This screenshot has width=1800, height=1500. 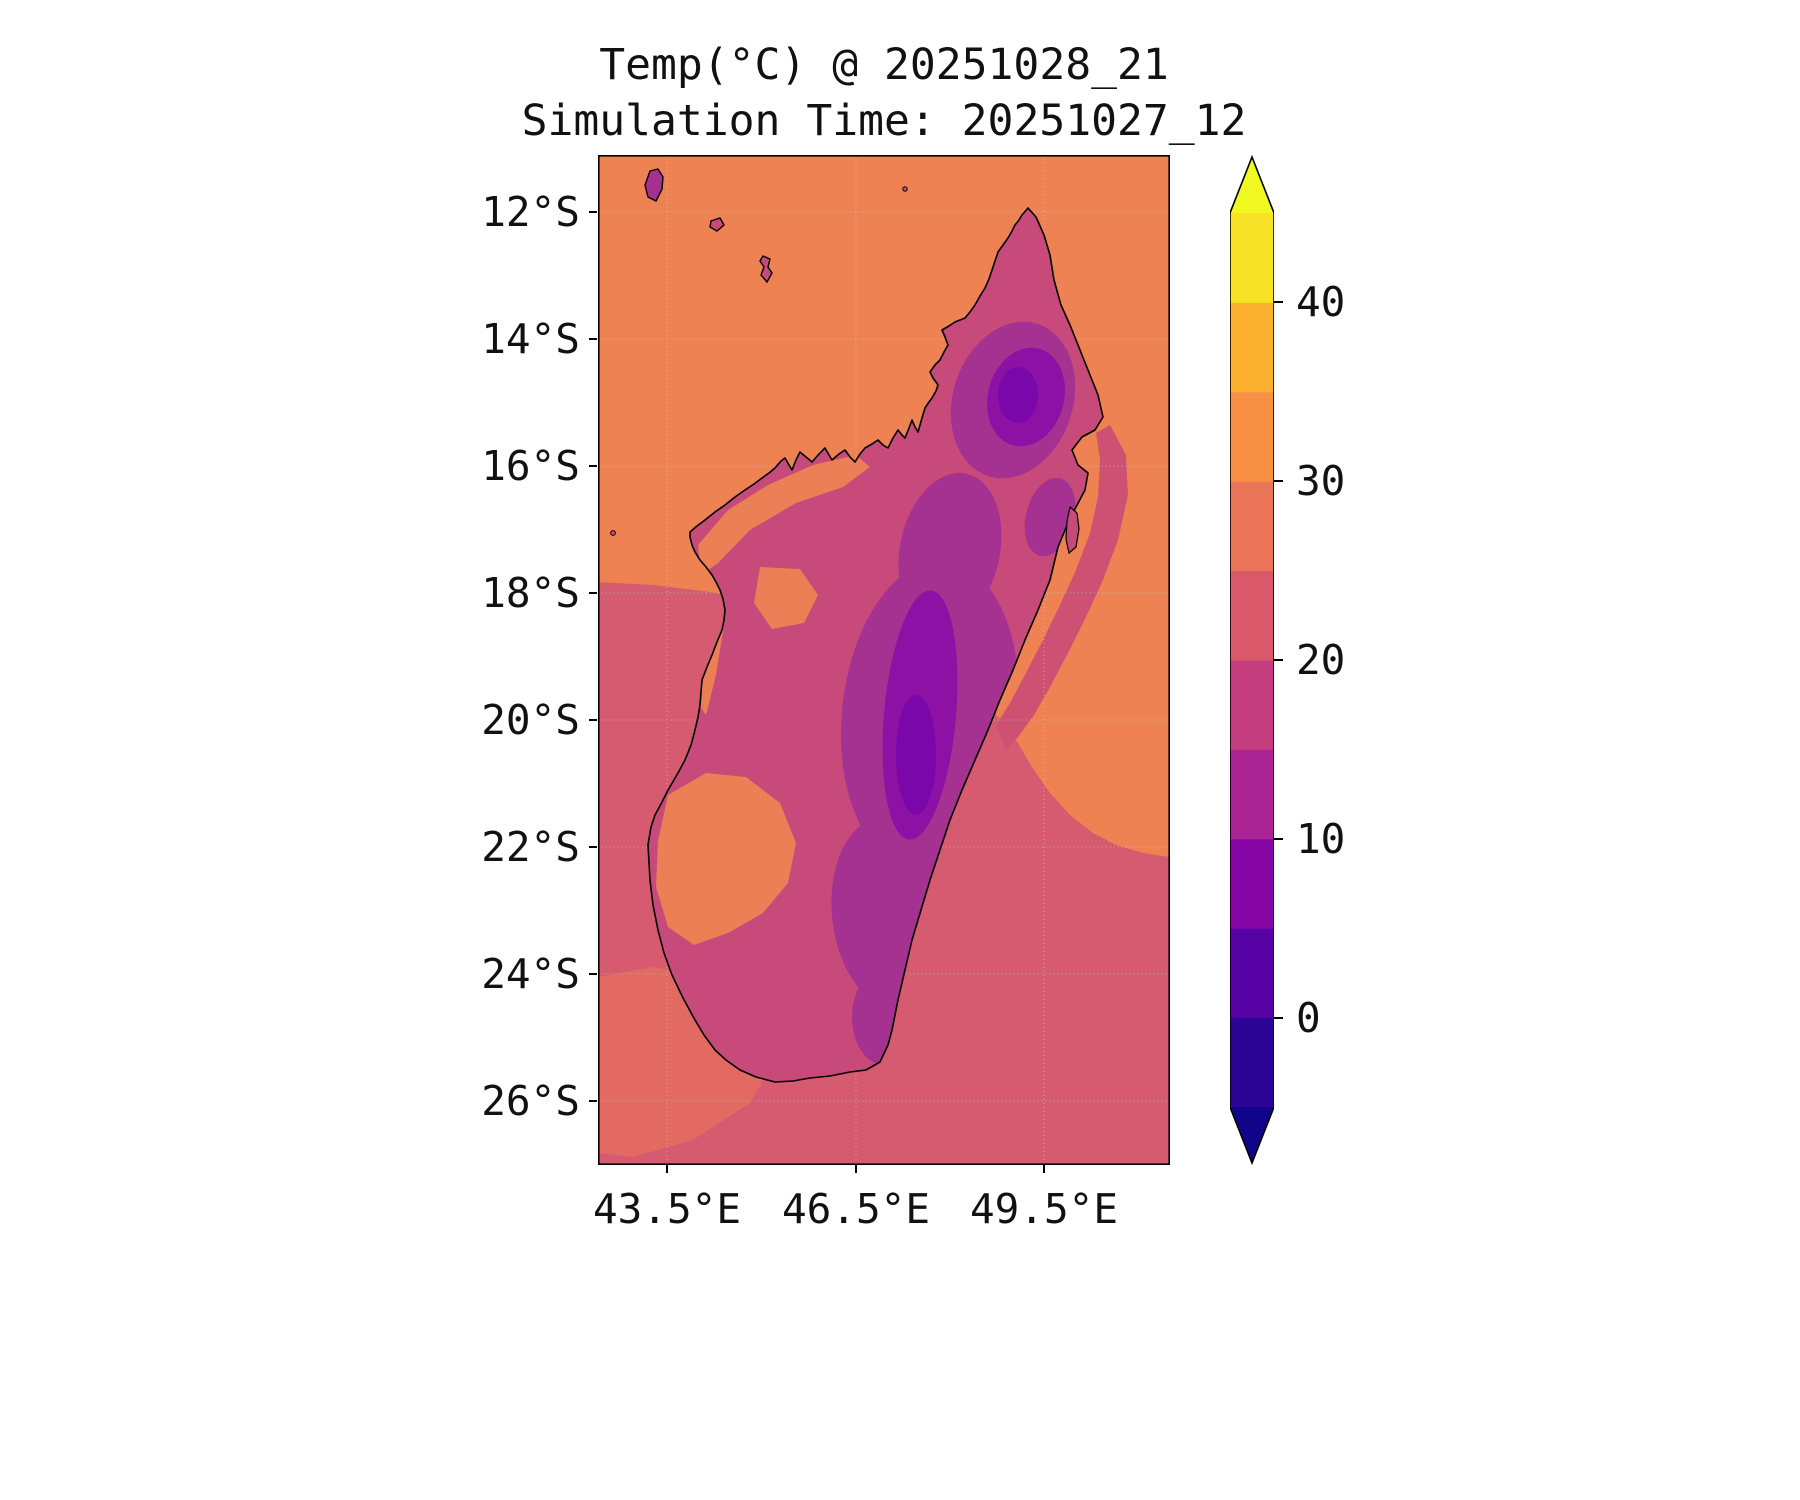 What do you see at coordinates (1308, 1017) in the screenshot?
I see `colorbar-tick-label: 0` at bounding box center [1308, 1017].